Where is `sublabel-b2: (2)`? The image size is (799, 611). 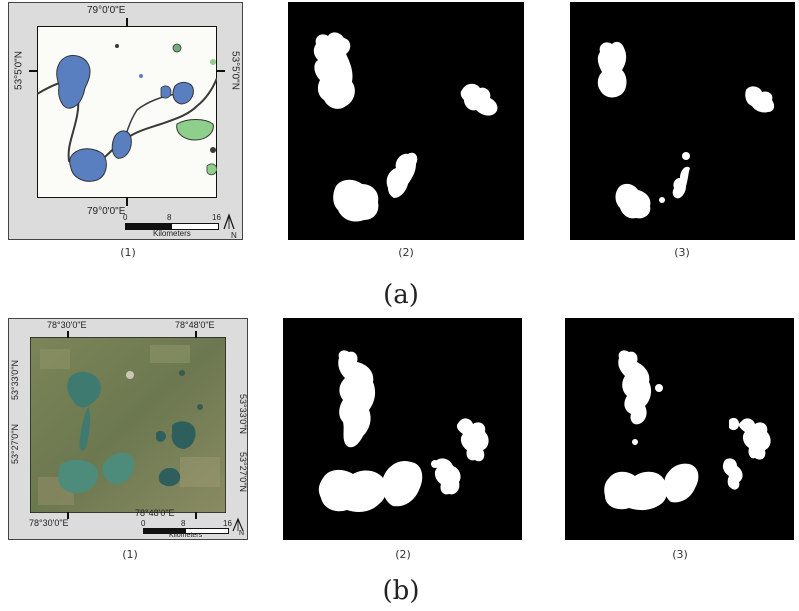 sublabel-b2: (2) is located at coordinates (403, 554).